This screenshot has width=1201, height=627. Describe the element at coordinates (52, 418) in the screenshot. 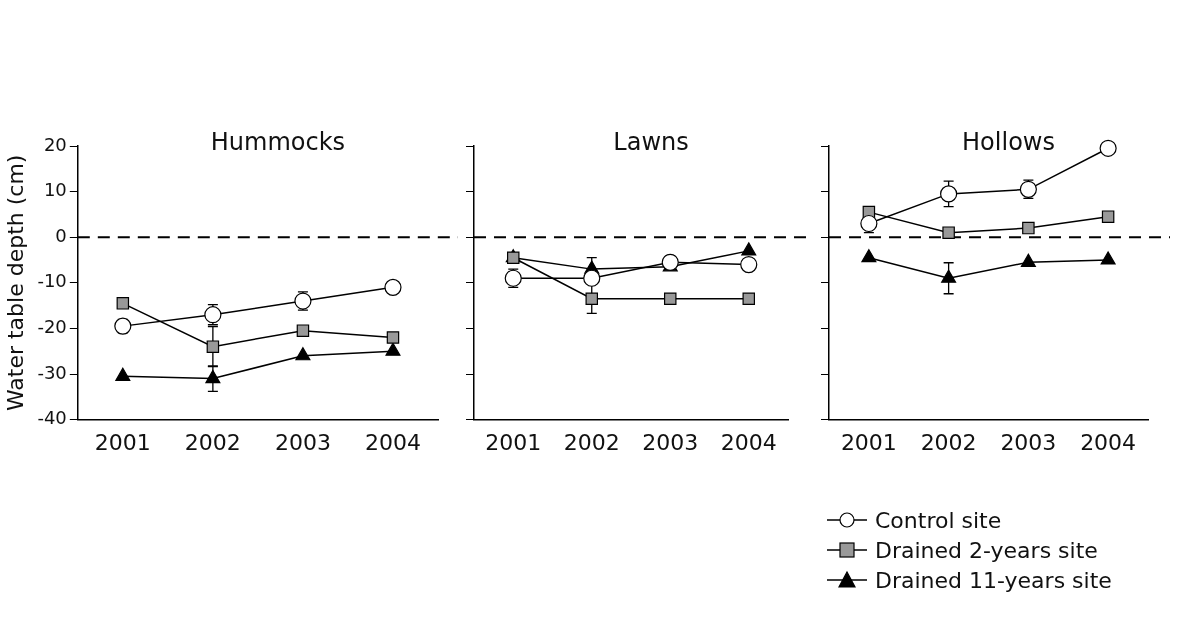

I see `y-tick-label: -40` at that location.